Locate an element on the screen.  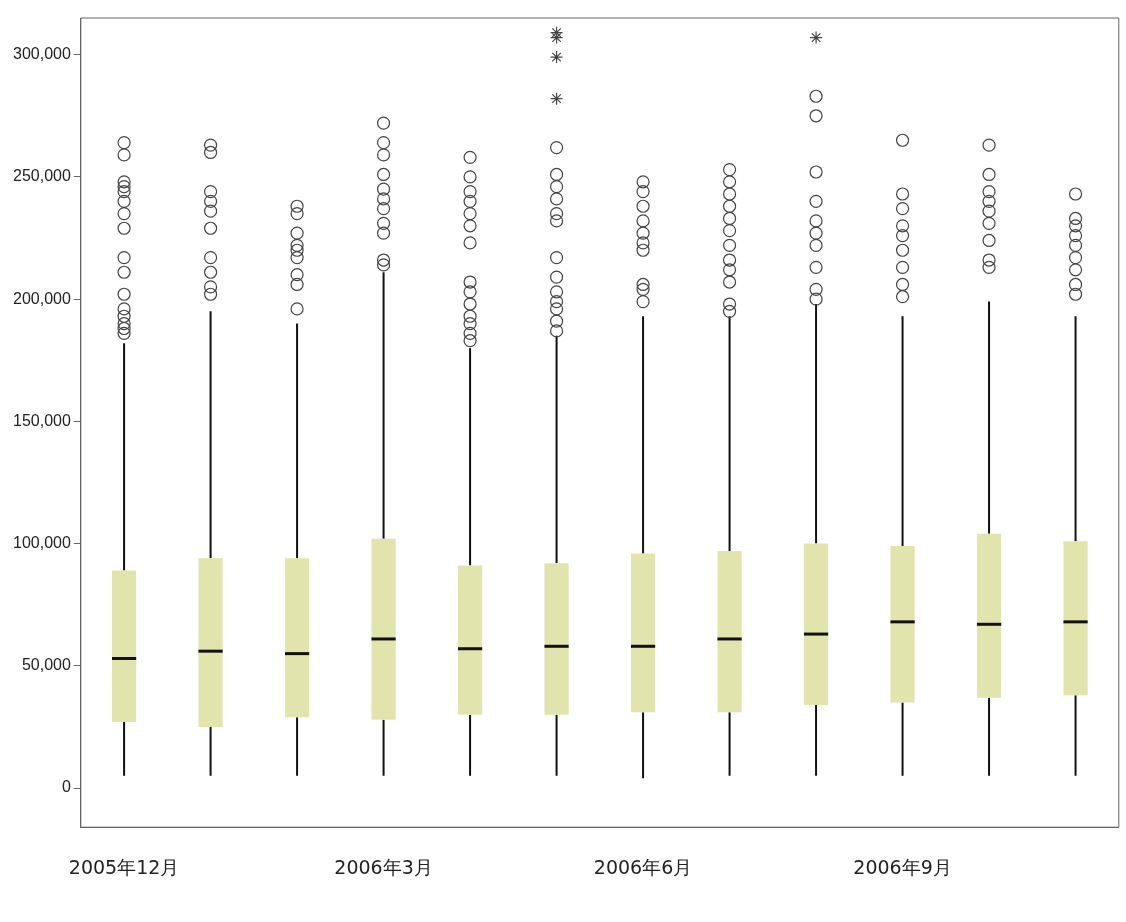
y-tick-label: 200,000 is located at coordinates (41, 298).